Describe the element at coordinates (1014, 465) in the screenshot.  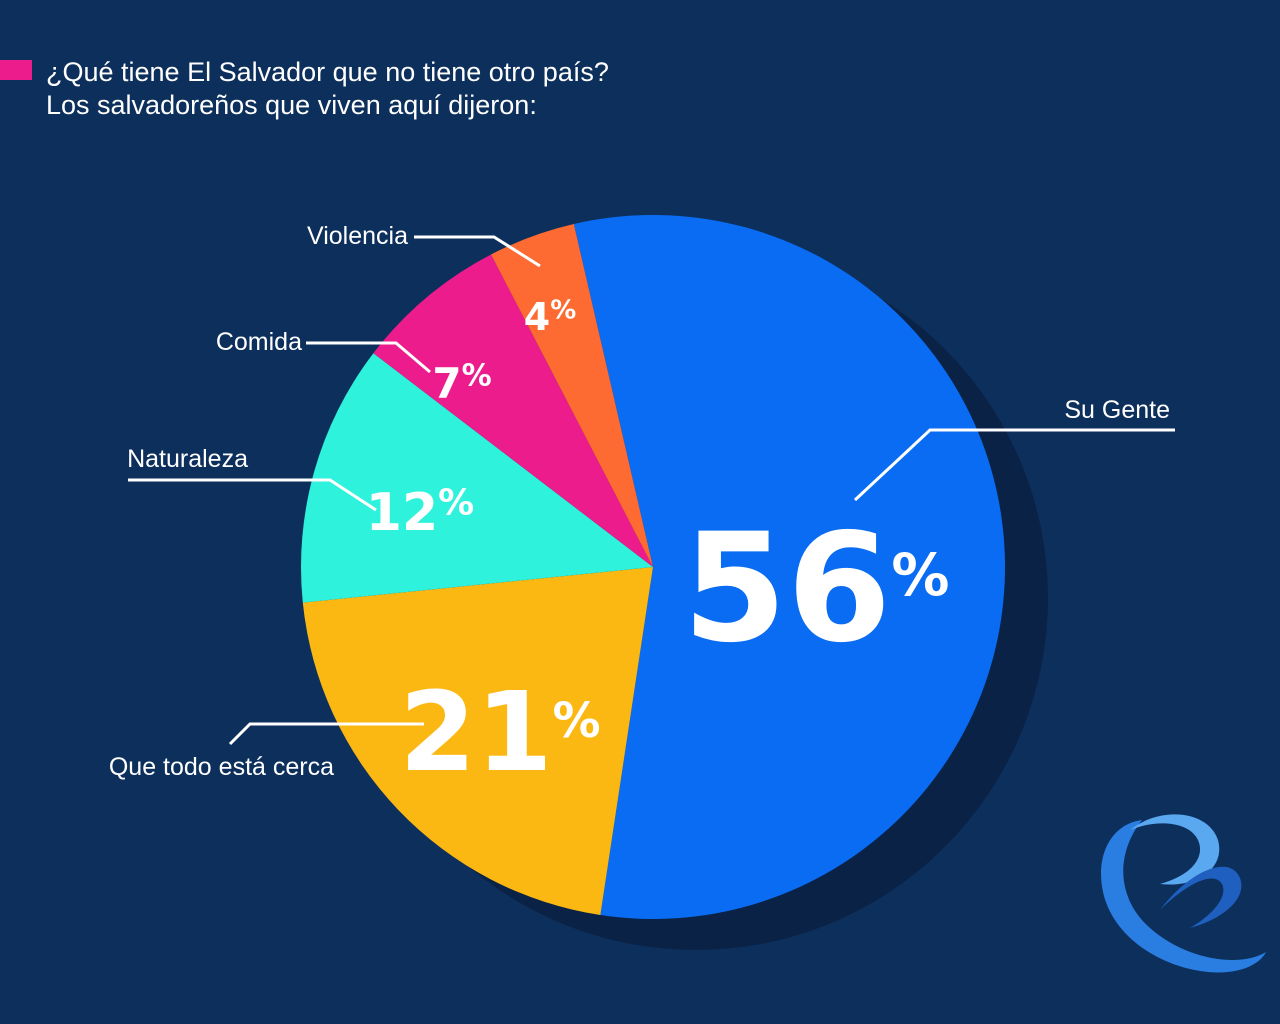
I see `leader-line-su-gente` at that location.